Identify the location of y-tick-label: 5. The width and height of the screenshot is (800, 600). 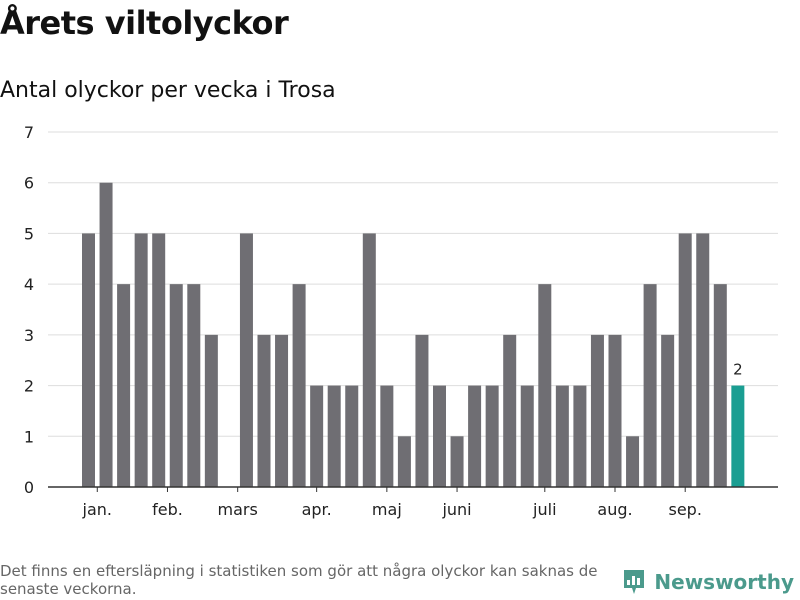
(29, 233).